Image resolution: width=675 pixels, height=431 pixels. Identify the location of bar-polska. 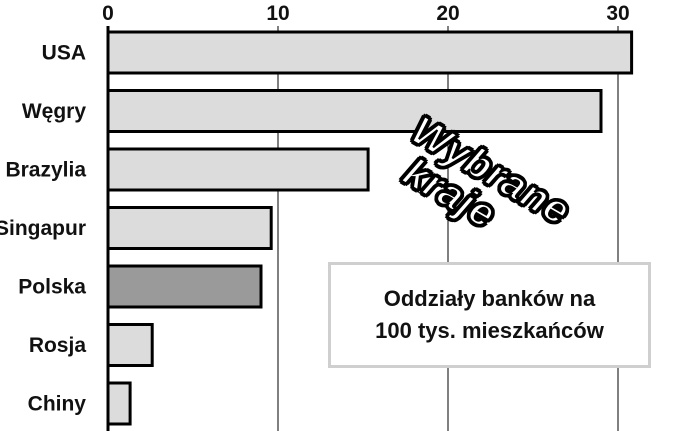
(184, 286).